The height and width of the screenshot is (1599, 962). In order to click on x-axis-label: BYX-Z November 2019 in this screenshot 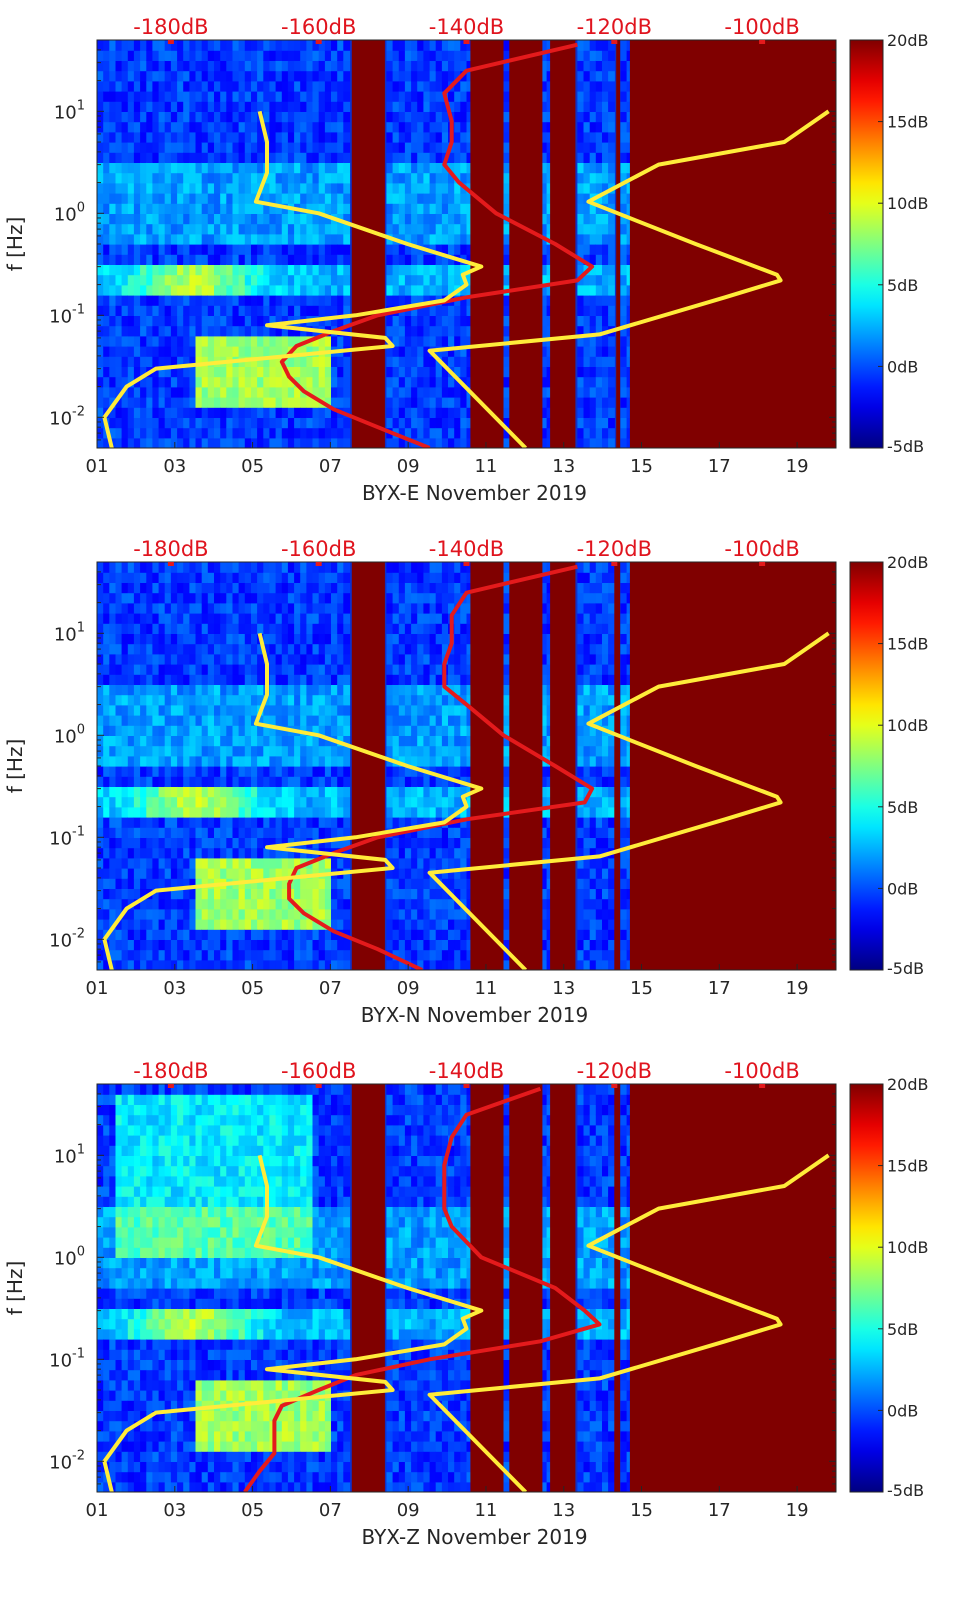, I will do `click(474, 1537)`.